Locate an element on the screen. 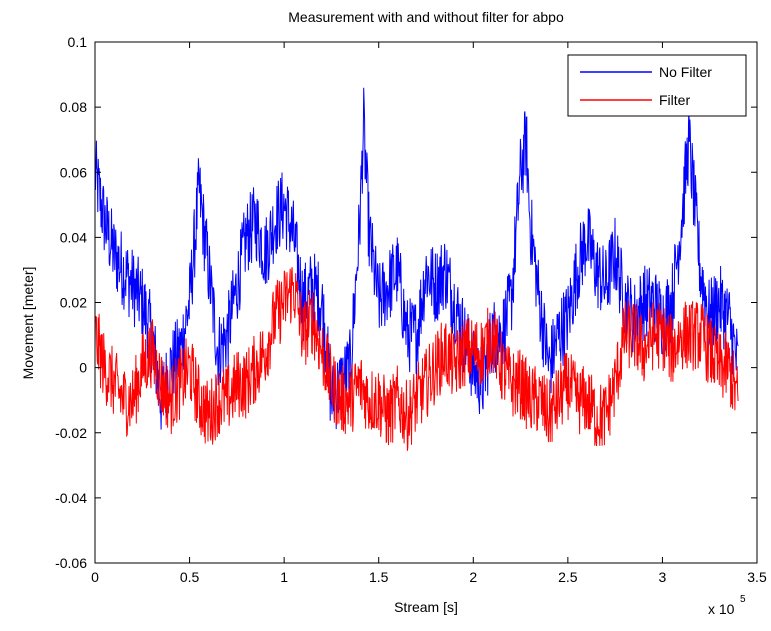  y-tick-label: 0.08 is located at coordinates (73, 107).